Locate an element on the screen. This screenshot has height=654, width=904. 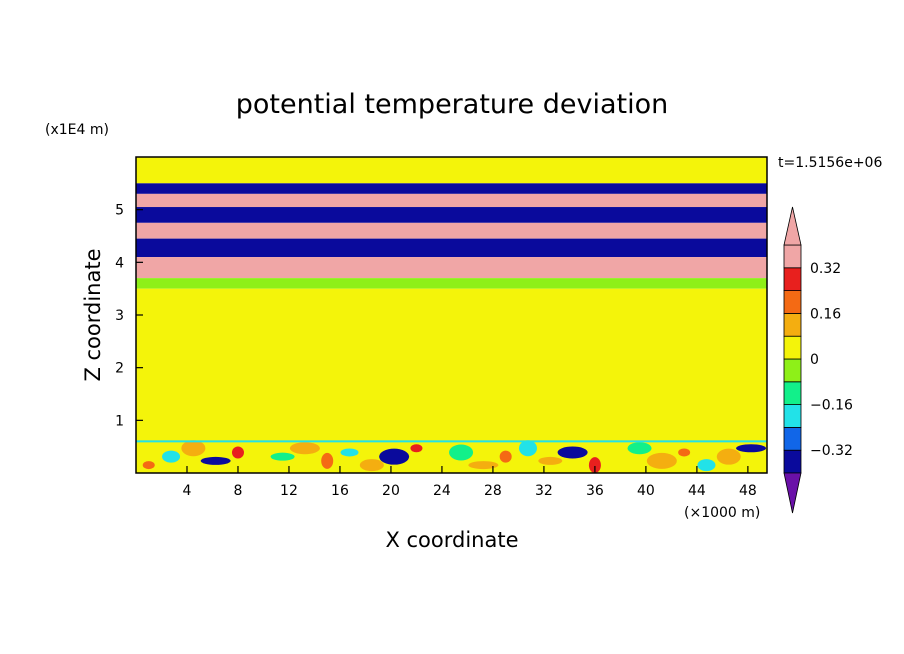
boundary-line is located at coordinates (451, 441).